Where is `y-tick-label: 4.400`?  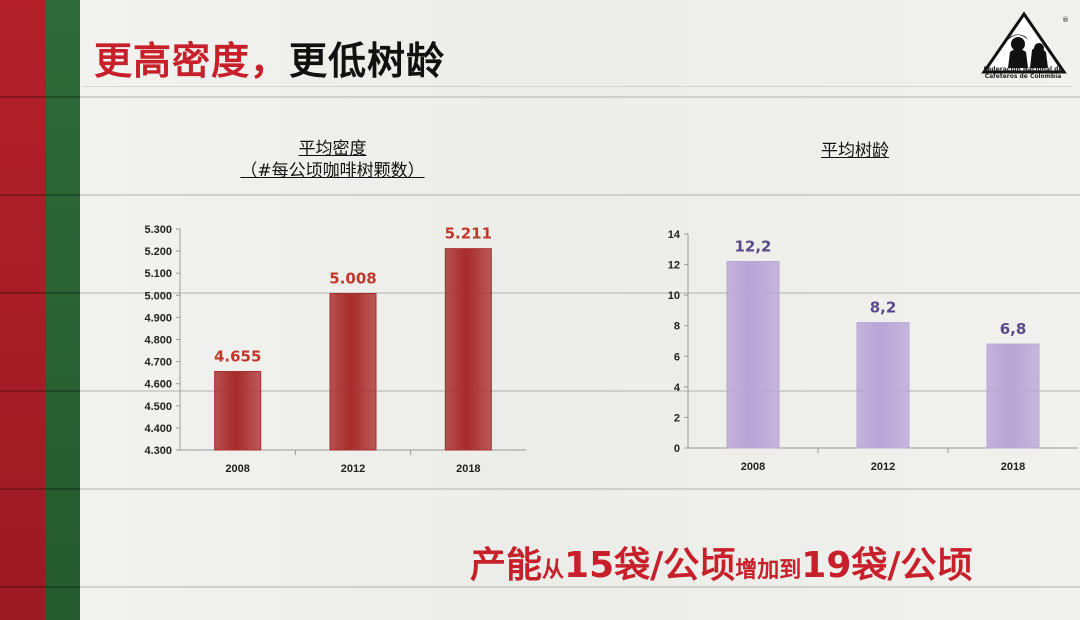 y-tick-label: 4.400 is located at coordinates (158, 429).